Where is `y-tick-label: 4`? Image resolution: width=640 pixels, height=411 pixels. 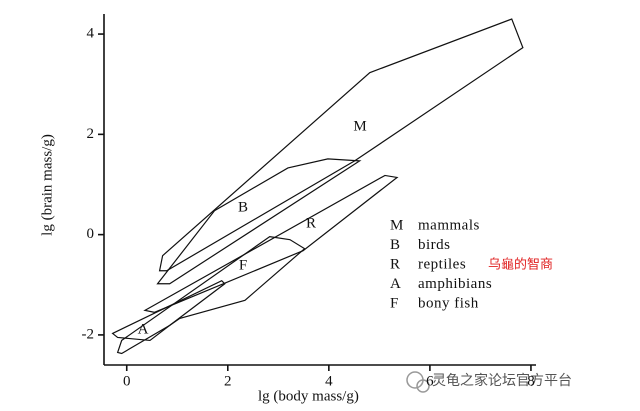 y-tick-label: 4 is located at coordinates (91, 33).